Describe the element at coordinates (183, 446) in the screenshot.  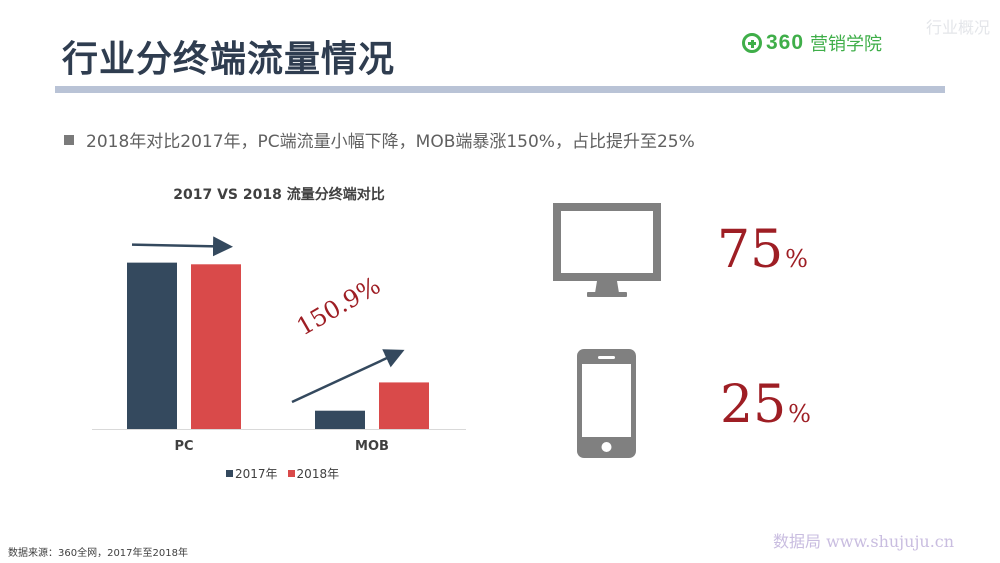
I see `x-tick-label: PC` at that location.